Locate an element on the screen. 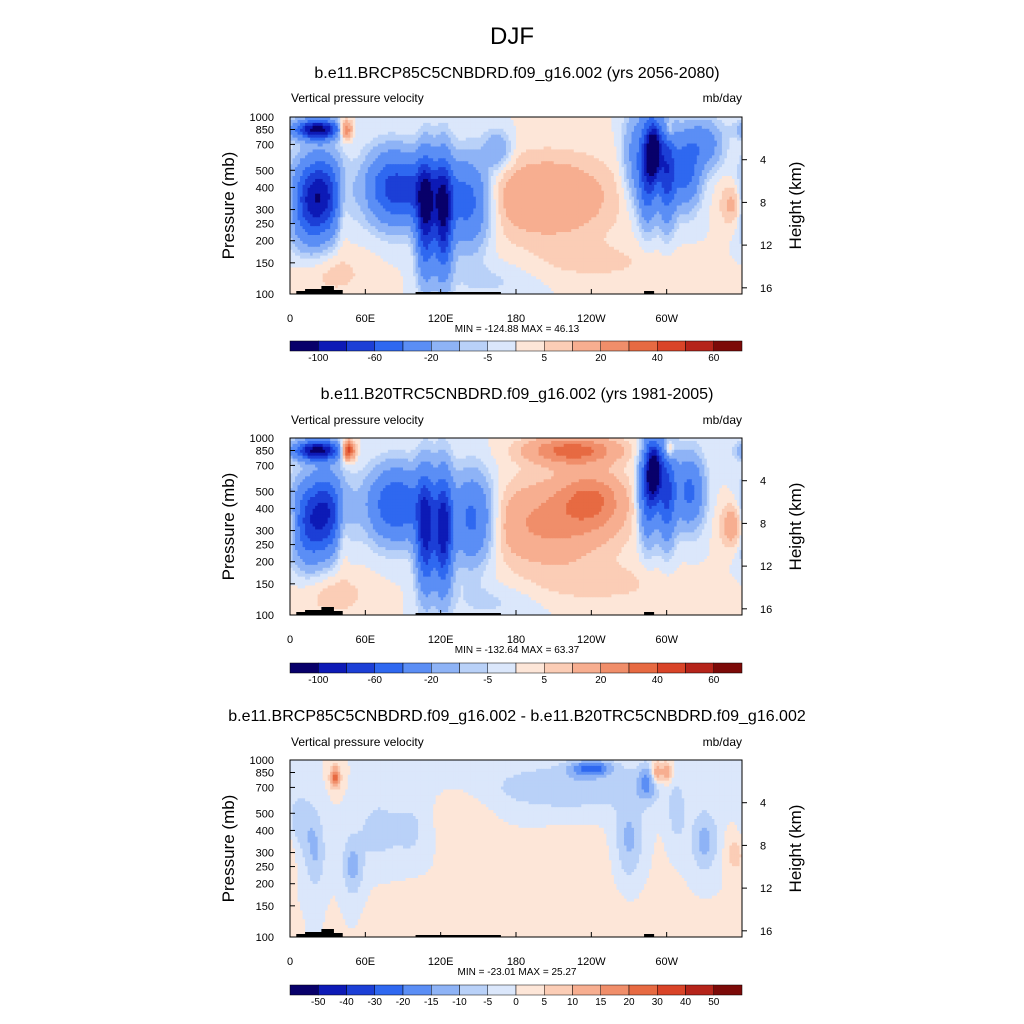 The image size is (1024, 1024). colorbar-label: 60 is located at coordinates (714, 358).